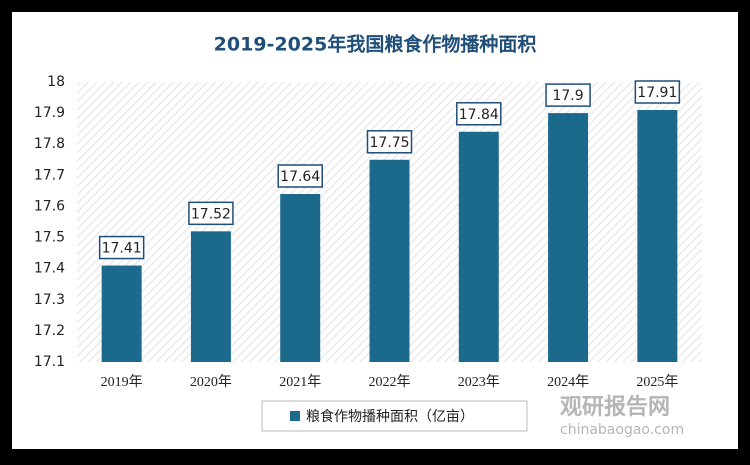  What do you see at coordinates (49, 331) in the screenshot?
I see `y-tick-label: 17.2` at bounding box center [49, 331].